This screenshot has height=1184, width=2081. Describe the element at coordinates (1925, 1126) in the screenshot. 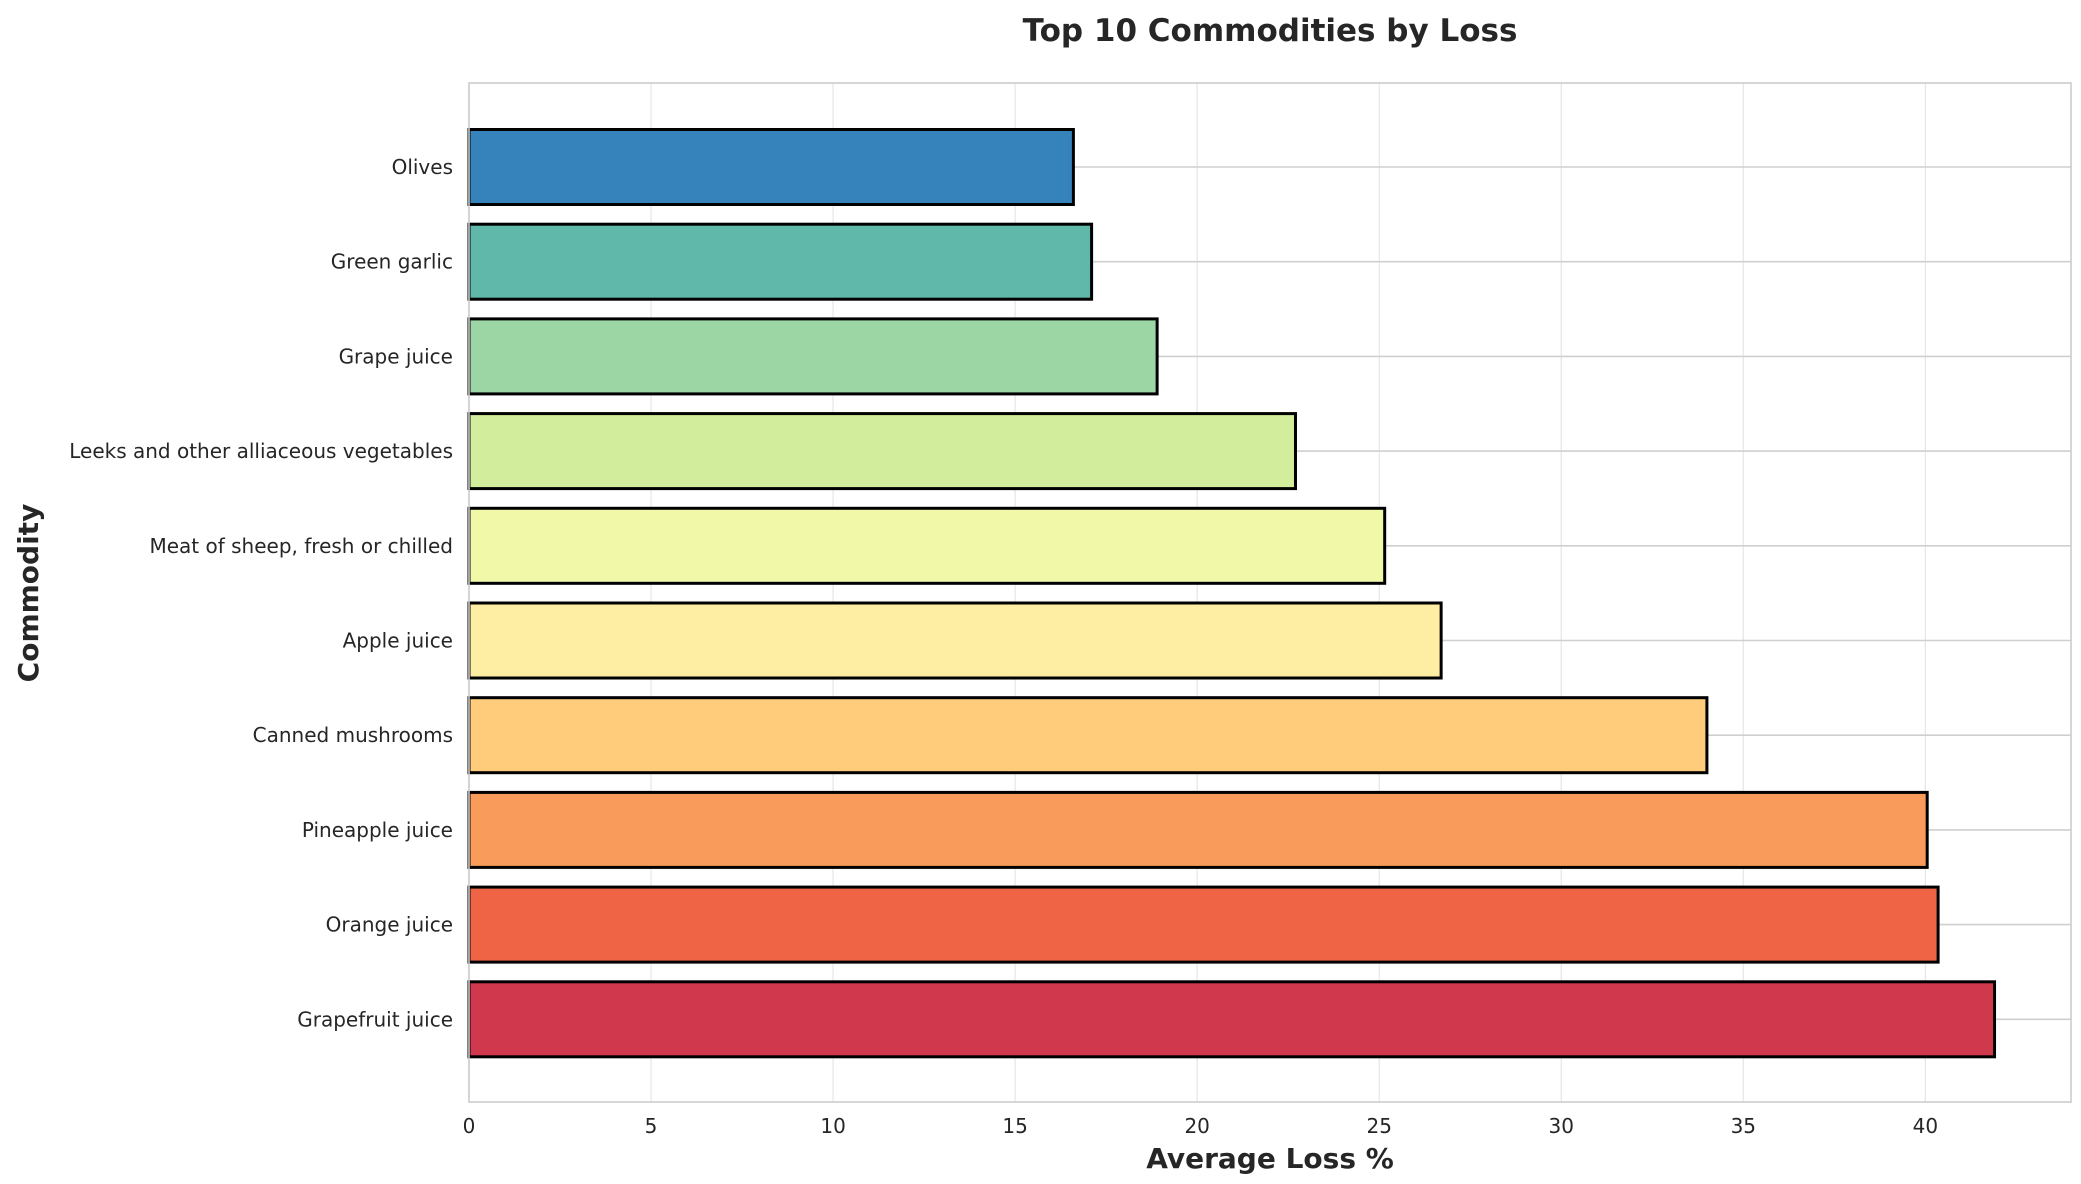

I see `x-tick-label-8: 40` at that location.